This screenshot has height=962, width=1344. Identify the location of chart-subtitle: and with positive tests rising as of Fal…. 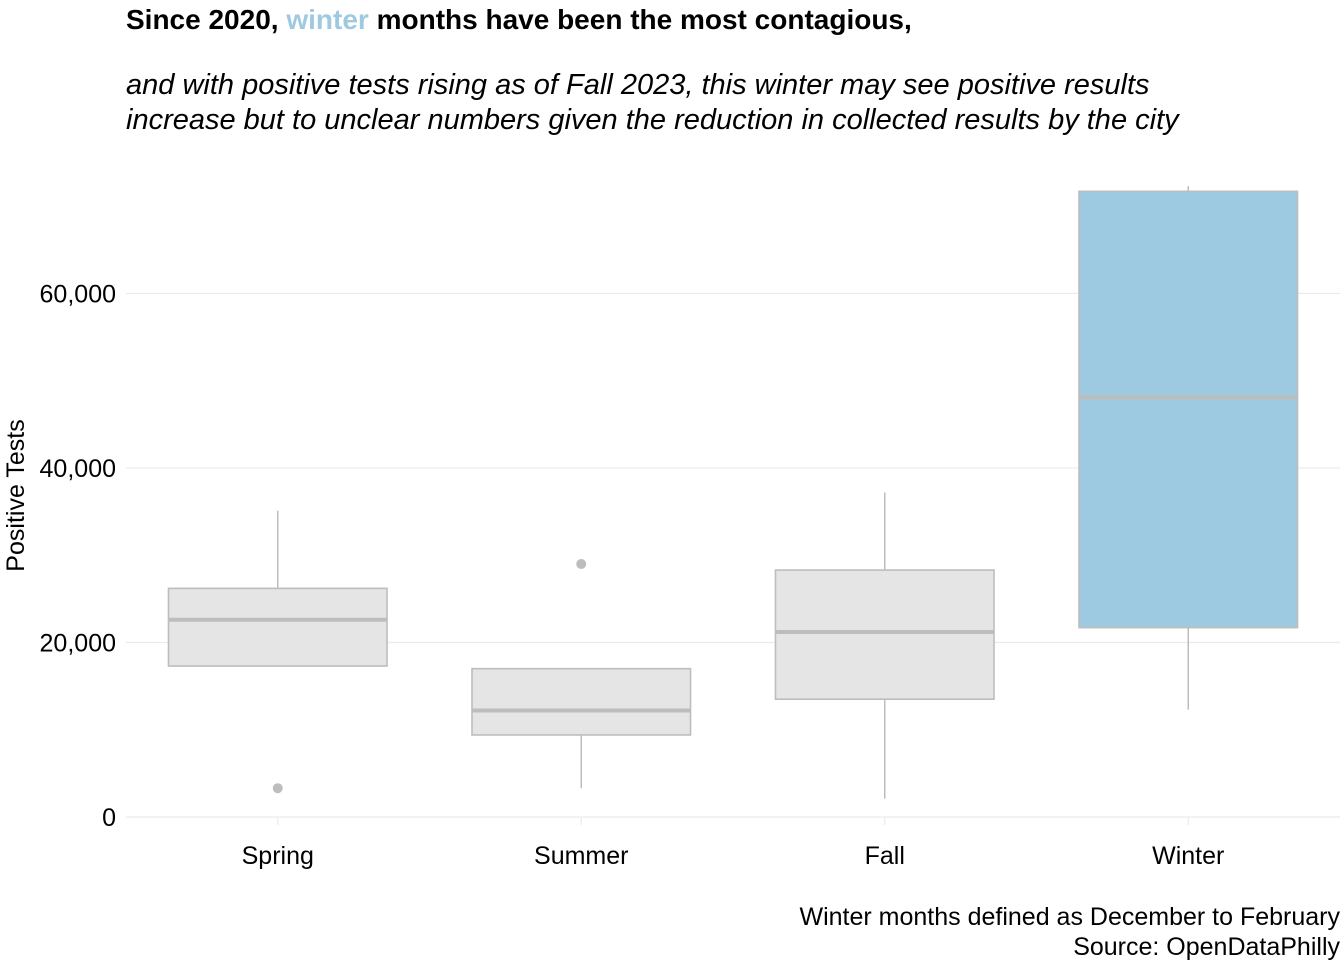
(652, 103).